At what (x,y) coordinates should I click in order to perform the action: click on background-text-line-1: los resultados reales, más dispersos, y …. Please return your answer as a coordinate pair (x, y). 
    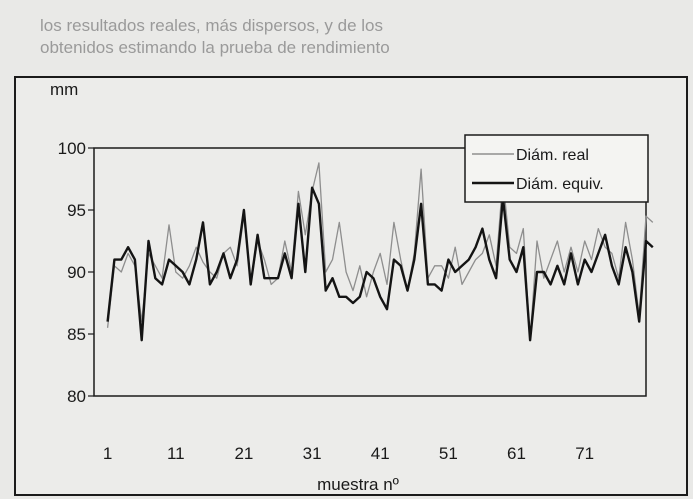
    Looking at the image, I should click on (211, 25).